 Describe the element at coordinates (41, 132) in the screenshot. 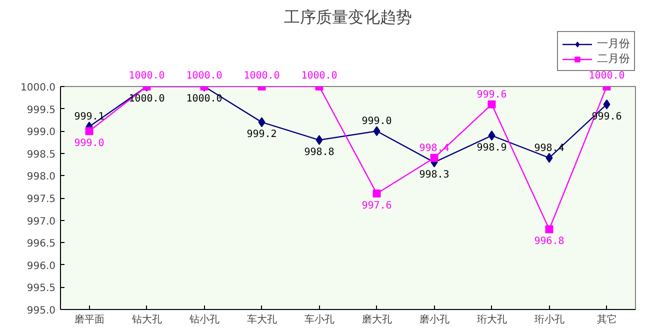

I see `y-tick-label: 999.0` at that location.